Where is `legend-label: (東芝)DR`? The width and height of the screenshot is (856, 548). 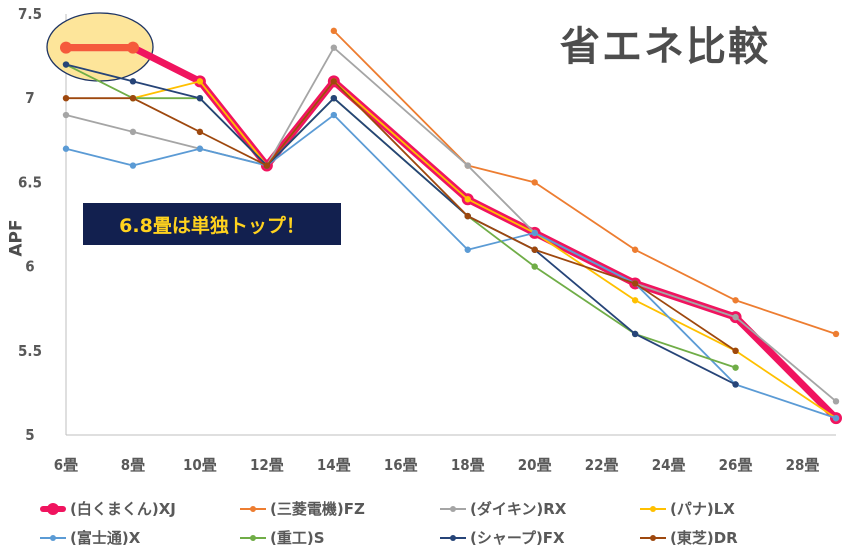 legend-label: (東芝)DR is located at coordinates (704, 538).